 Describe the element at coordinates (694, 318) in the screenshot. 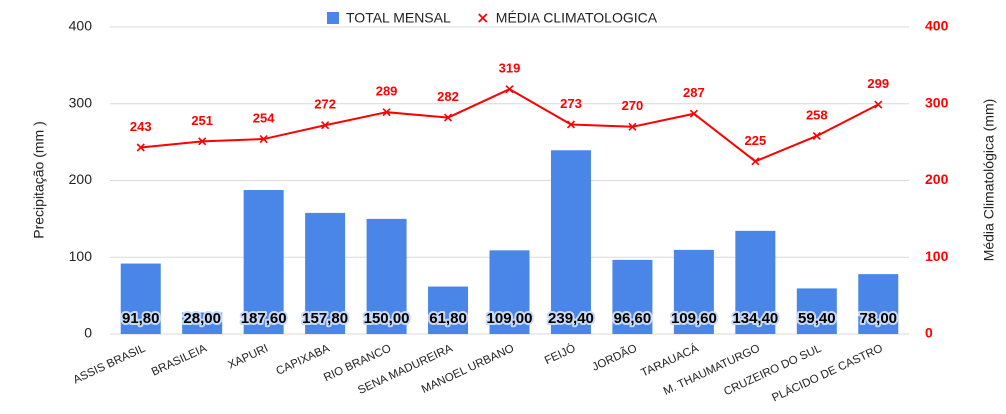

I see `bar-value-label: 109,60` at that location.